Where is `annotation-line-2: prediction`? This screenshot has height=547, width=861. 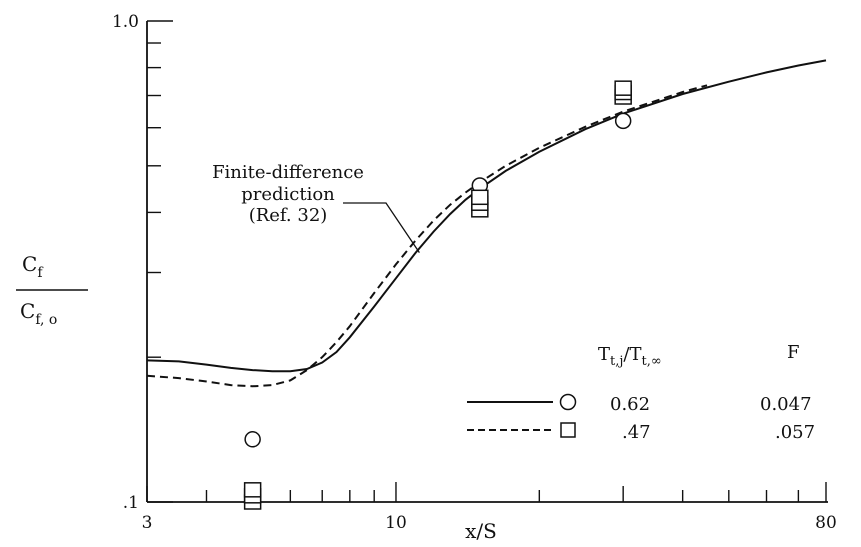 annotation-line-2: prediction is located at coordinates (288, 194).